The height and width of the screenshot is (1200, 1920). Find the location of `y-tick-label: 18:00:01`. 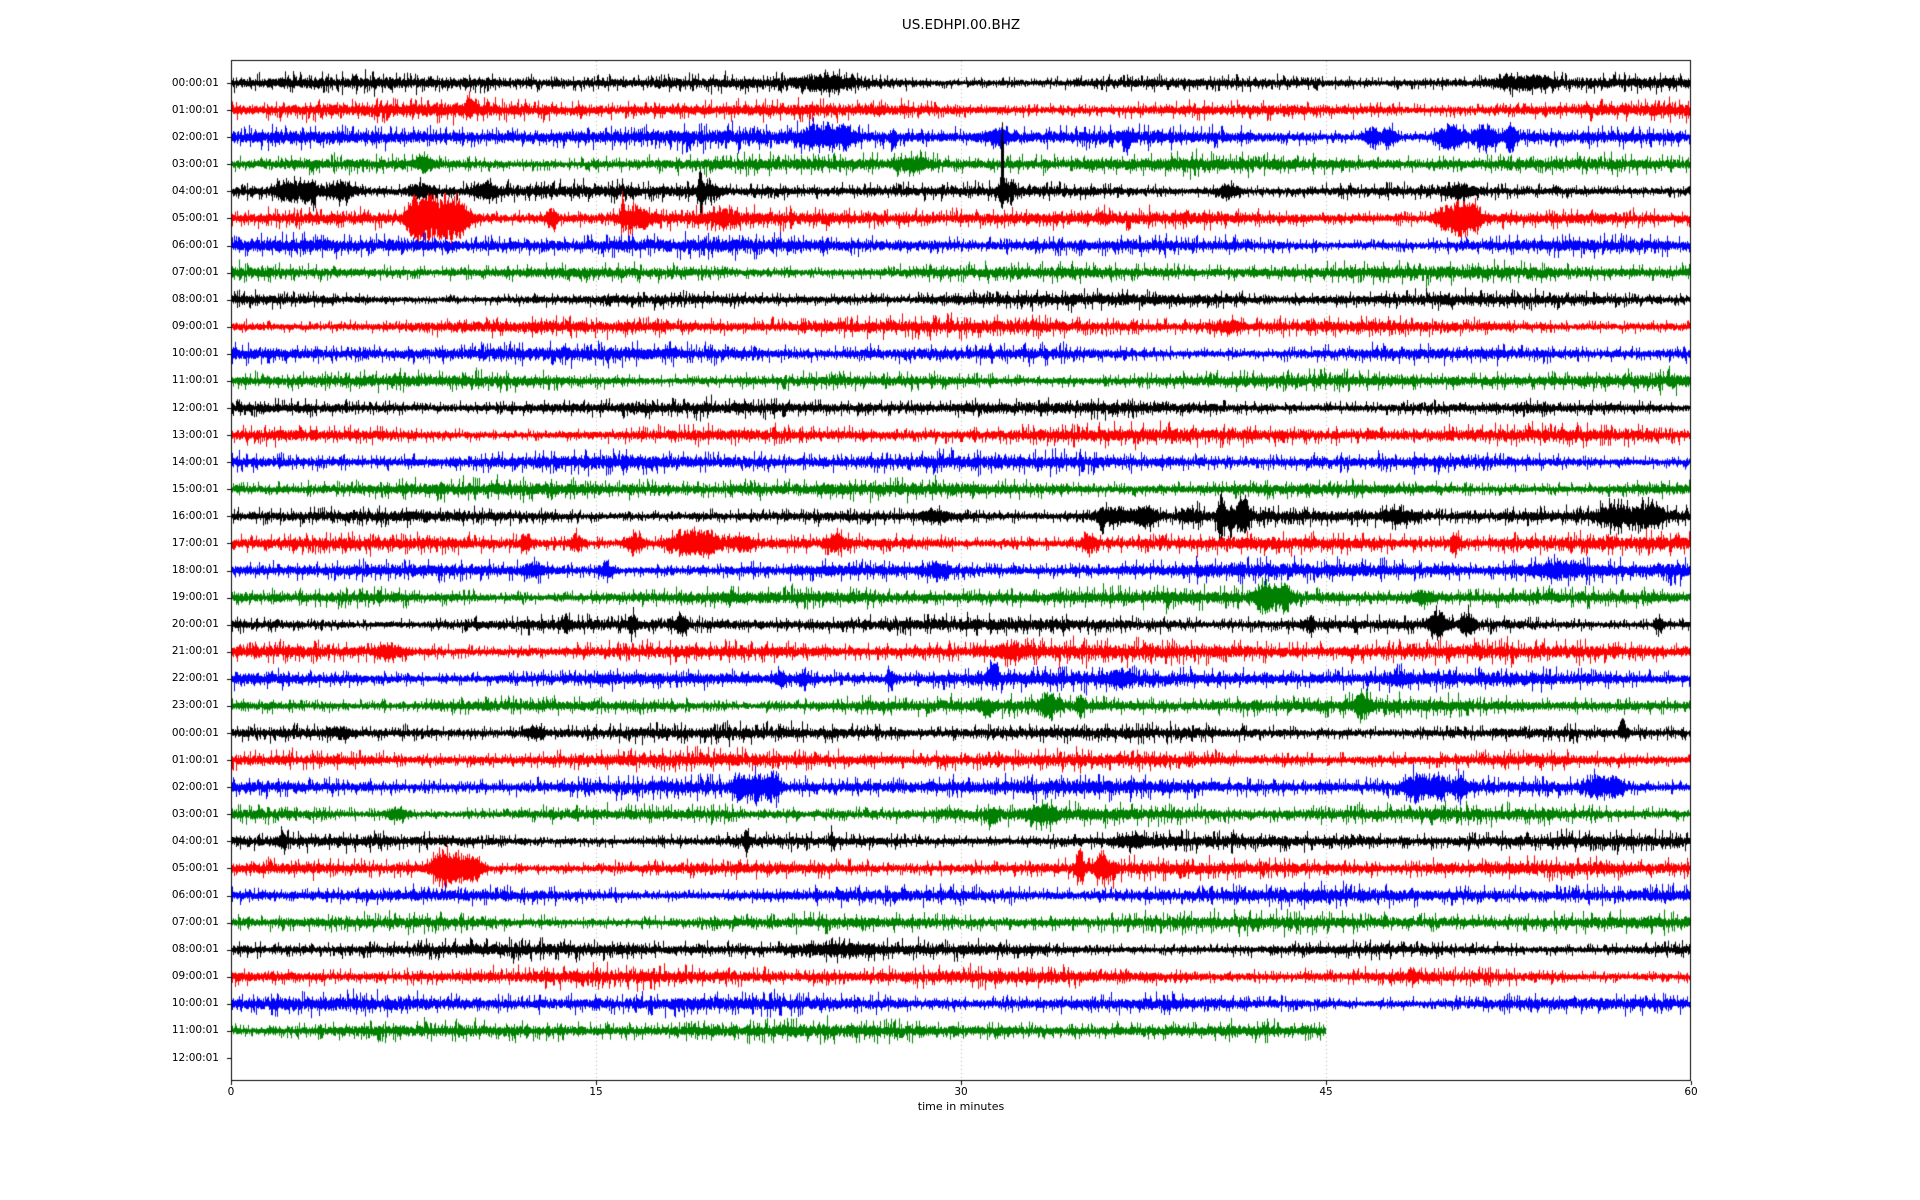

y-tick-label: 18:00:01 is located at coordinates (195, 570).